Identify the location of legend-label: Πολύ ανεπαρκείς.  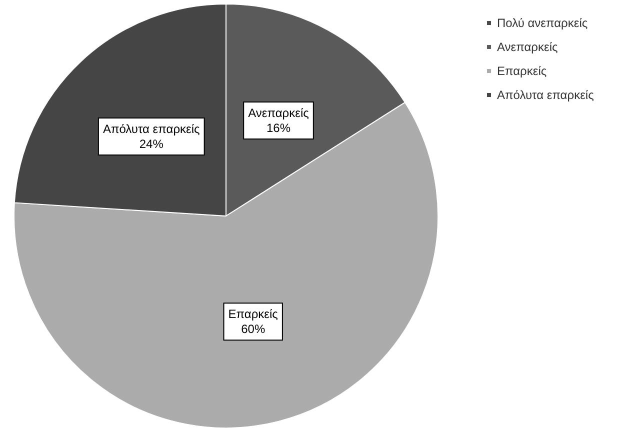
(542, 23).